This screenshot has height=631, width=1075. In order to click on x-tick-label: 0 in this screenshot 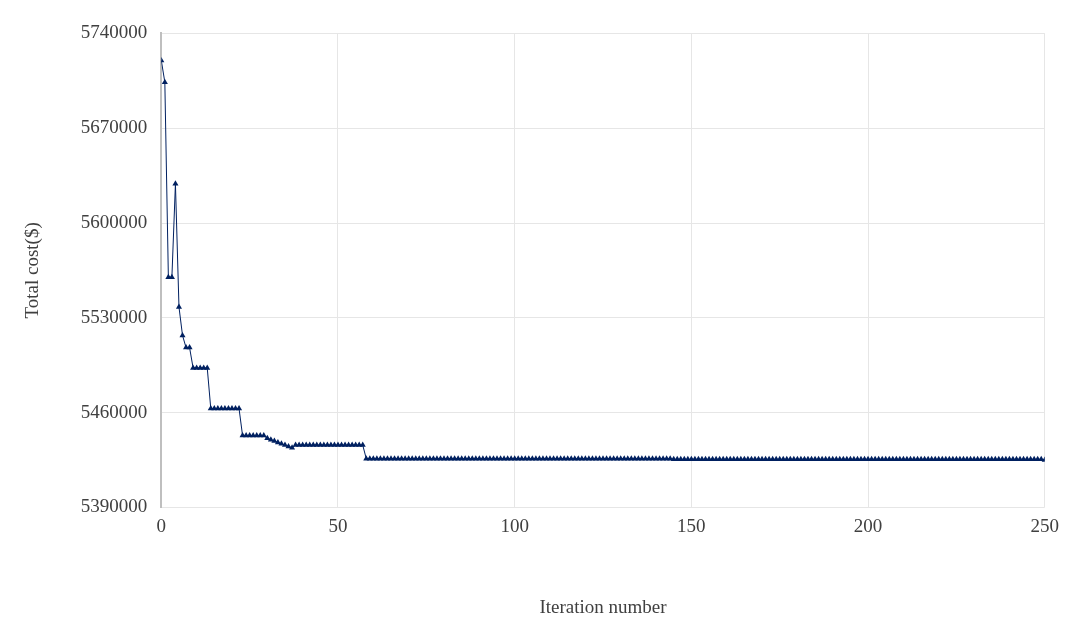, I will do `click(161, 525)`.